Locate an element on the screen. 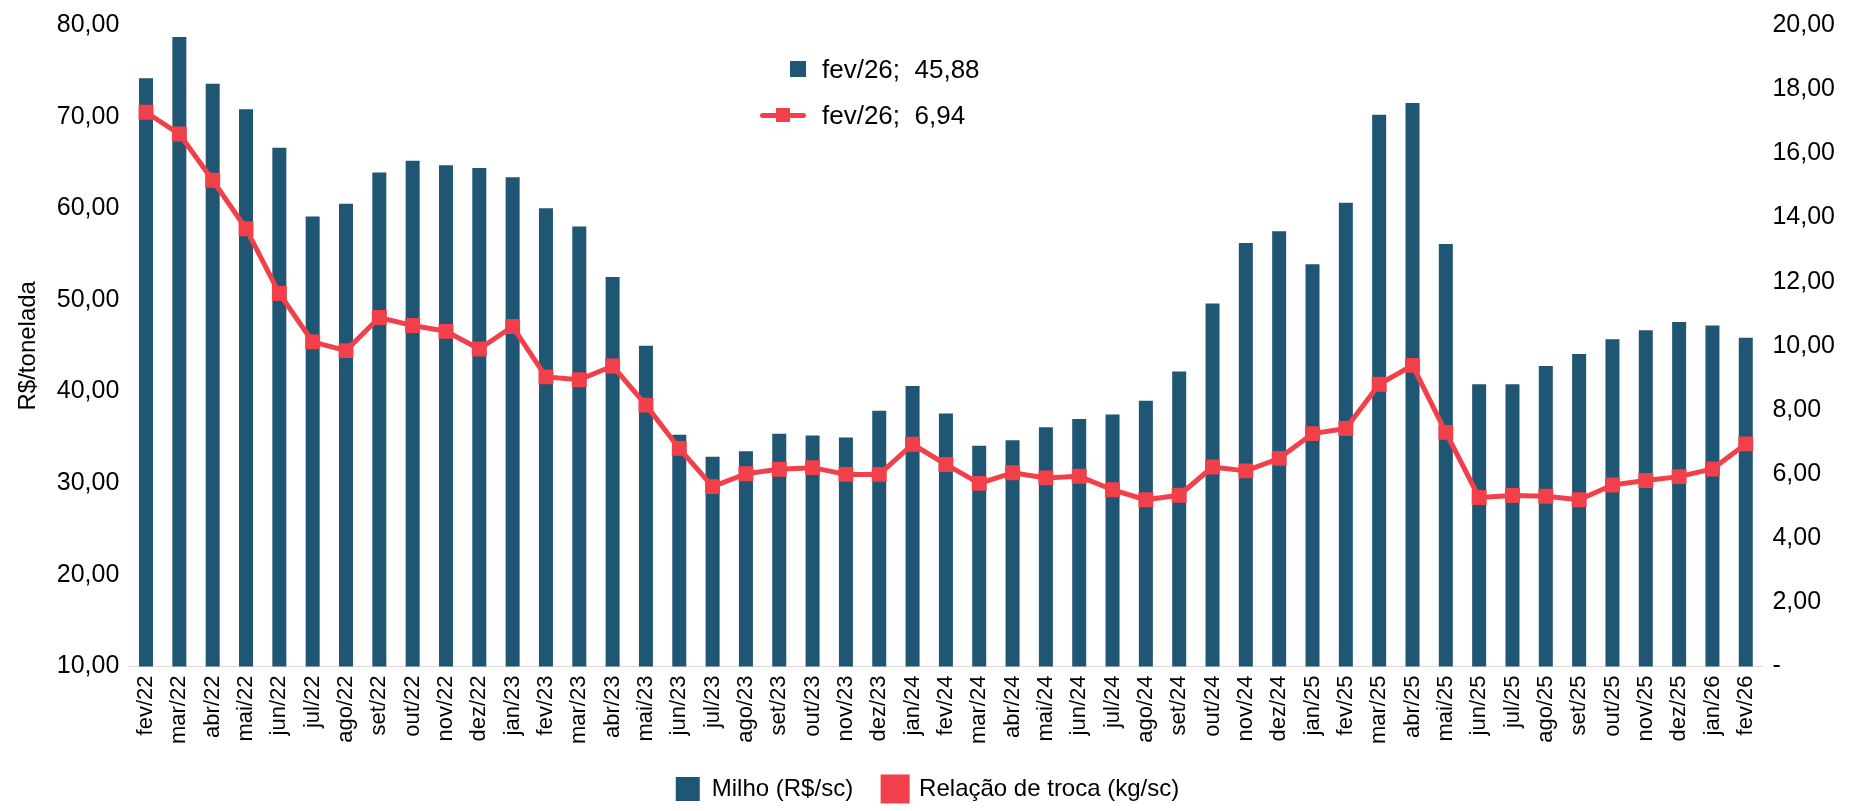 Image resolution: width=1865 pixels, height=811 pixels. x-tick-label: mai/22 is located at coordinates (245, 708).